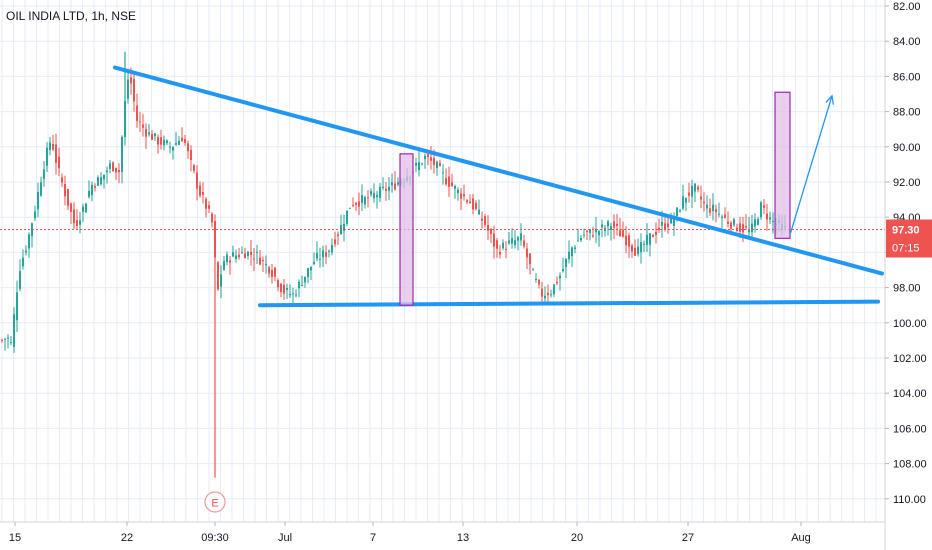 Image resolution: width=932 pixels, height=550 pixels. I want to click on price-tick-label: 92.00, so click(907, 183).